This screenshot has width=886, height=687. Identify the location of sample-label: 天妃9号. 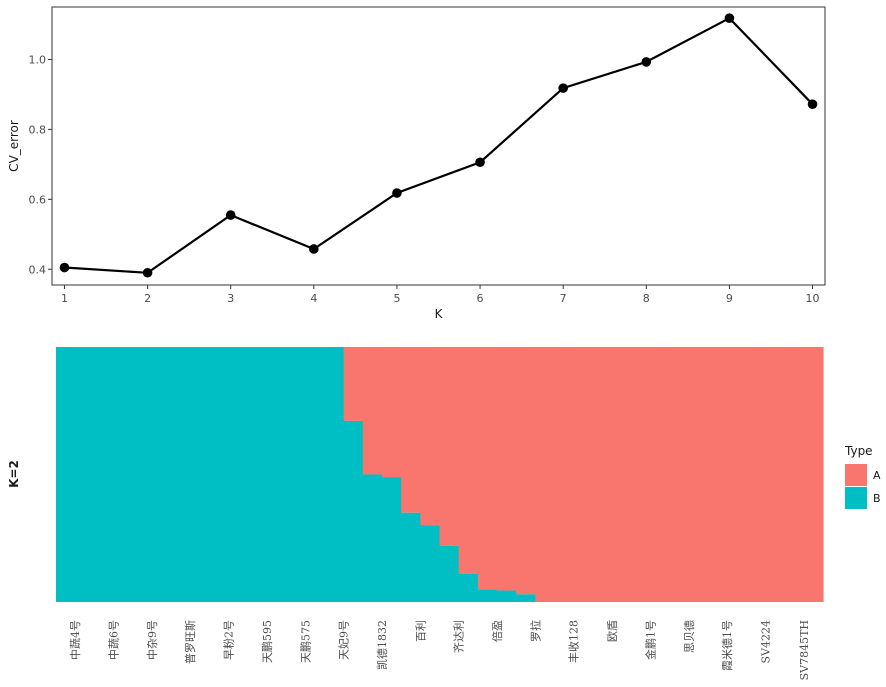
(344, 640).